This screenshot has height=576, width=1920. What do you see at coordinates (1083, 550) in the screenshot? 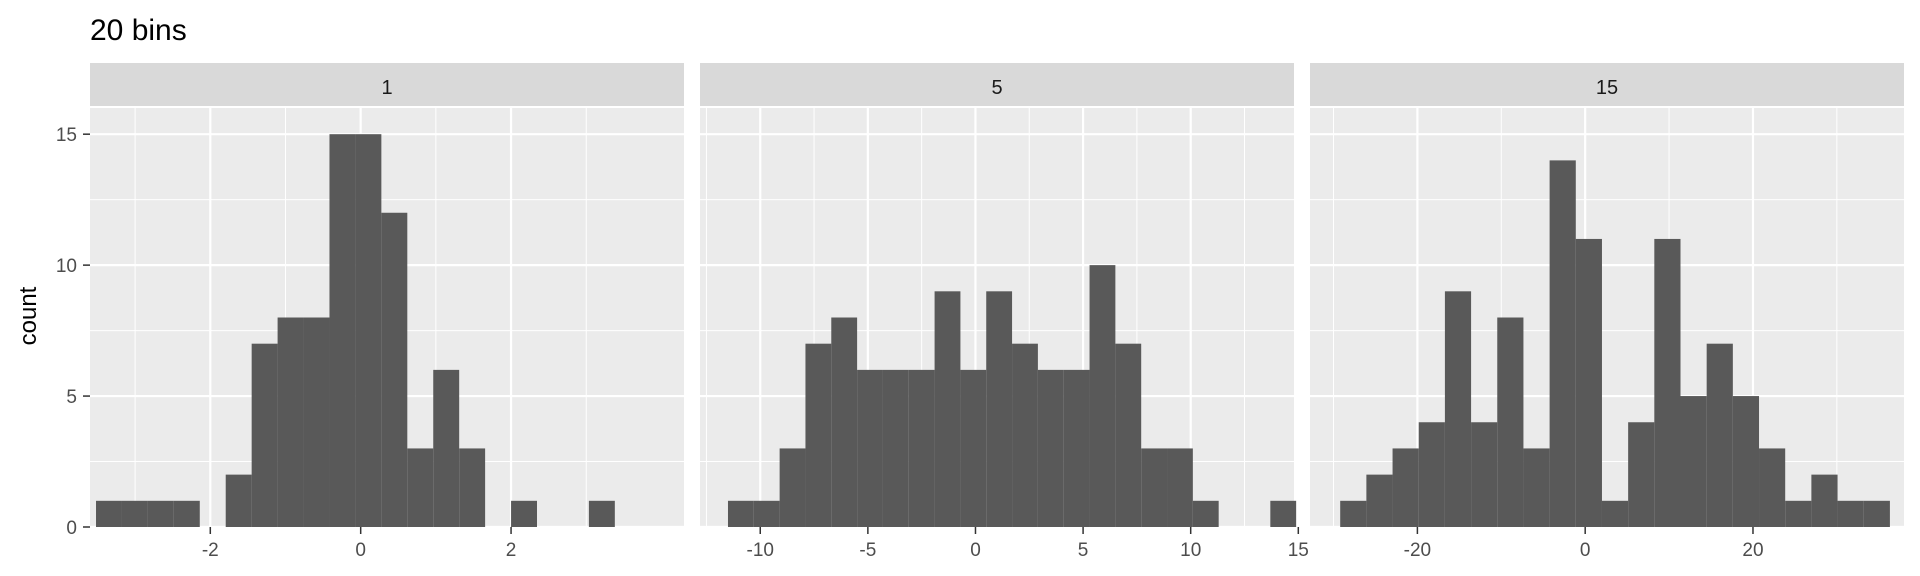
I see `x-tick-label: 5` at bounding box center [1083, 550].